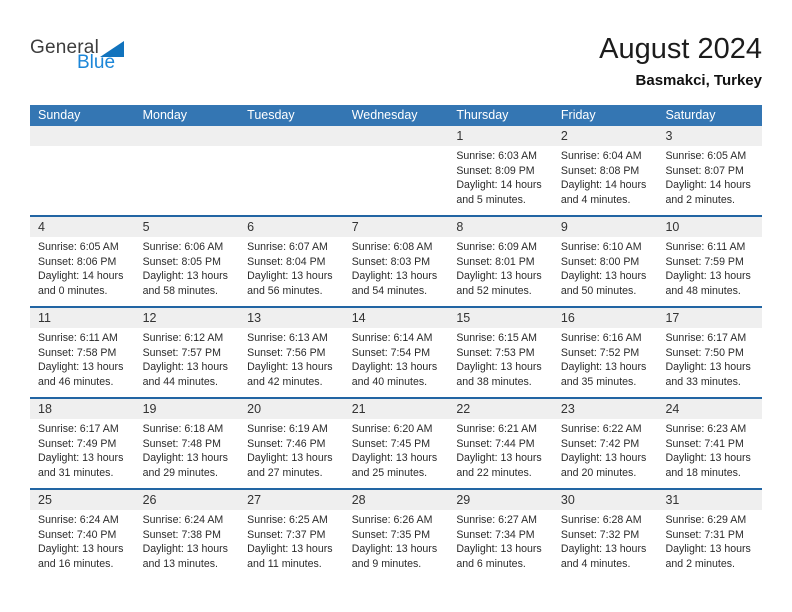  I want to click on sunrise-text: Sunrise: 6:26 AM, so click(392, 520).